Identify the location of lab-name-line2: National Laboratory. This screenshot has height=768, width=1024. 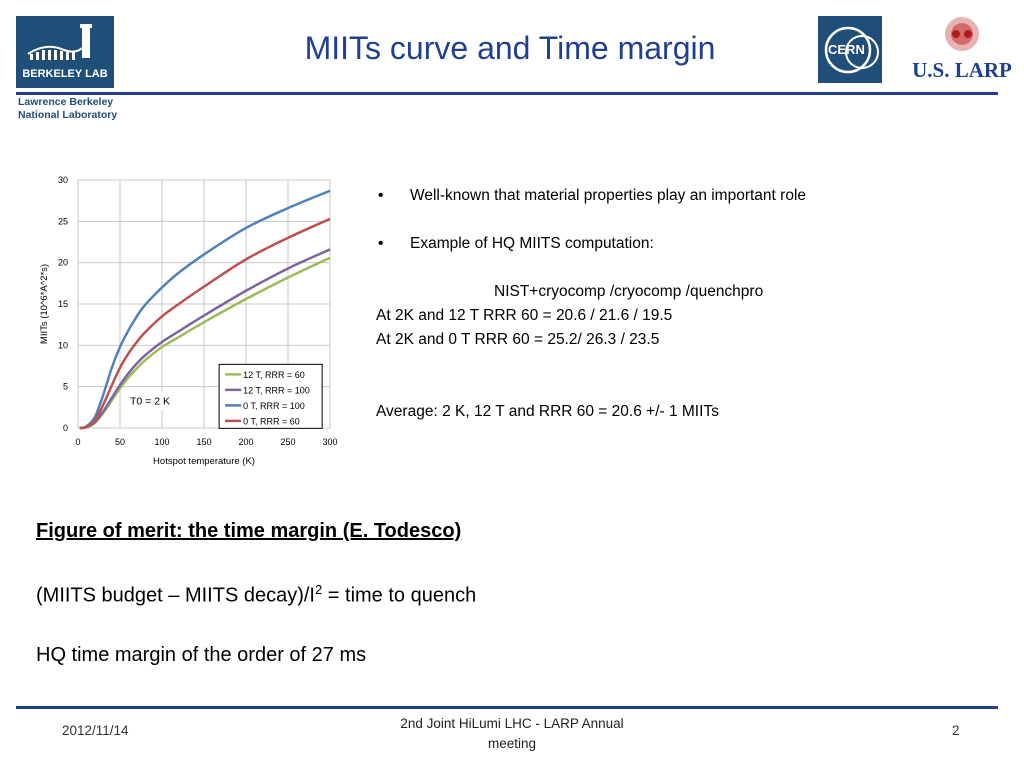
(68, 115).